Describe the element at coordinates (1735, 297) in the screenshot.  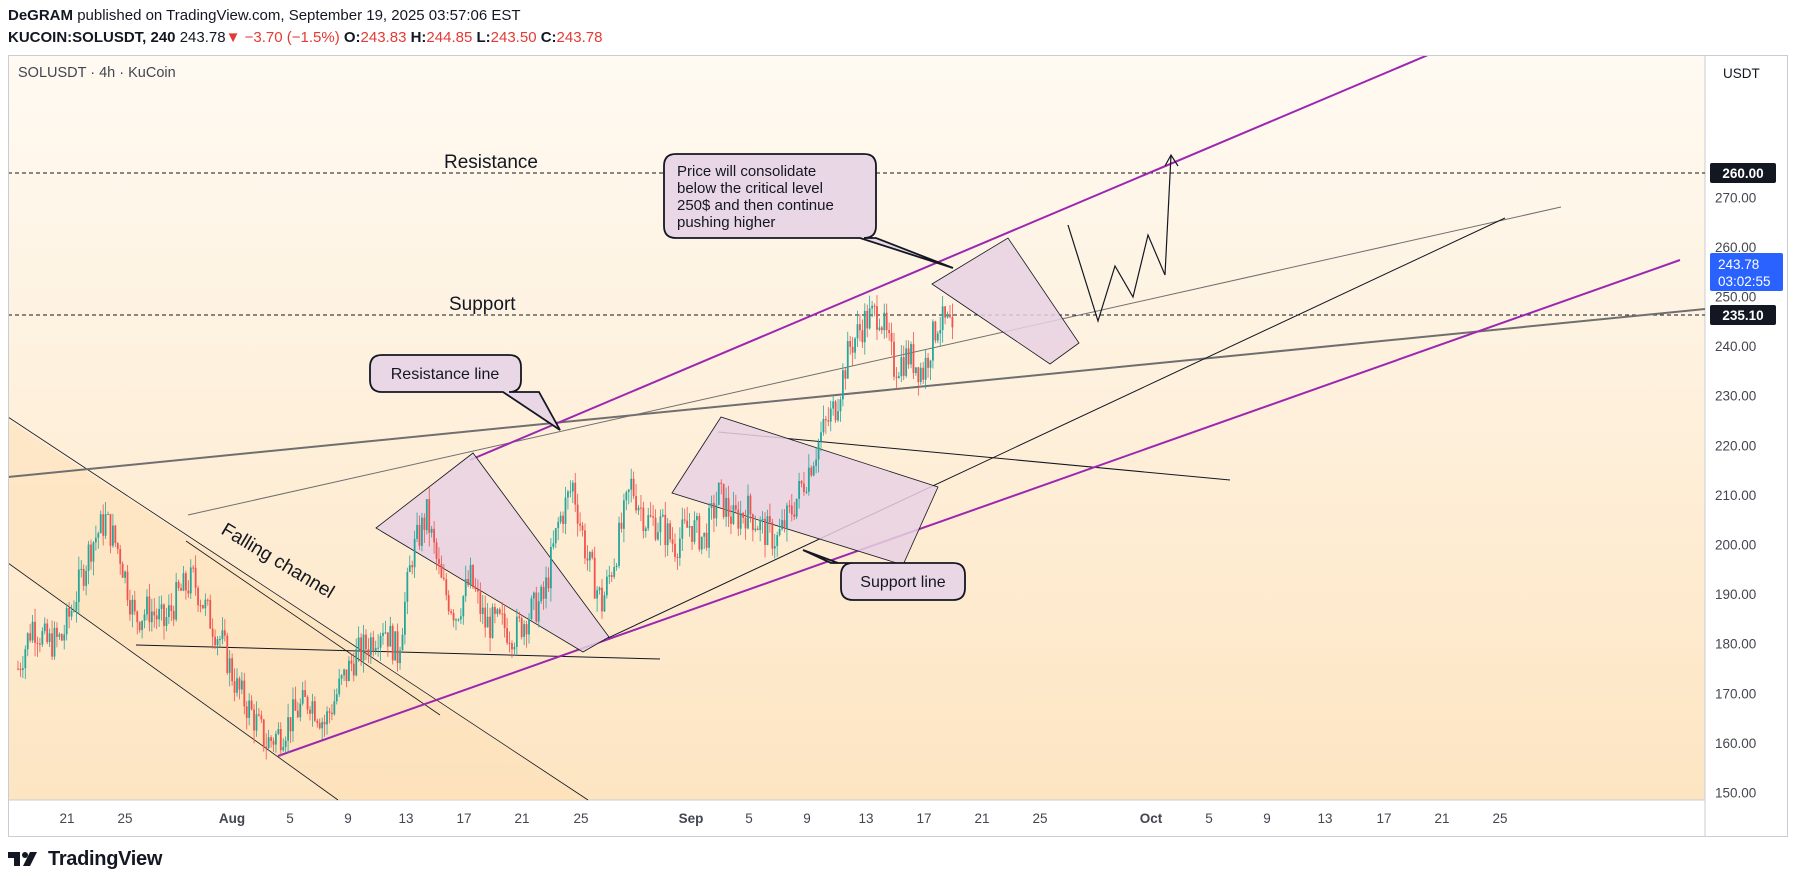
I see `y-tick-label: 250.00` at that location.